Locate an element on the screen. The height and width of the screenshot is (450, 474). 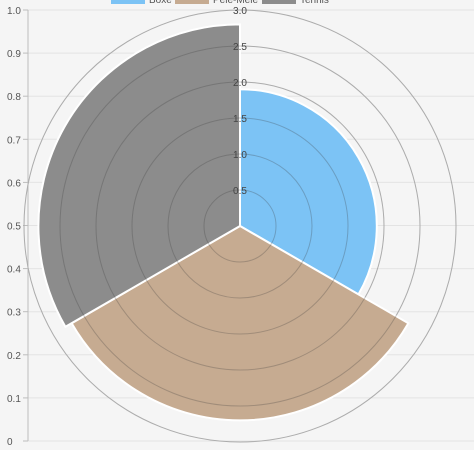
left-tick-label-1: 0.1 is located at coordinates (14, 399).